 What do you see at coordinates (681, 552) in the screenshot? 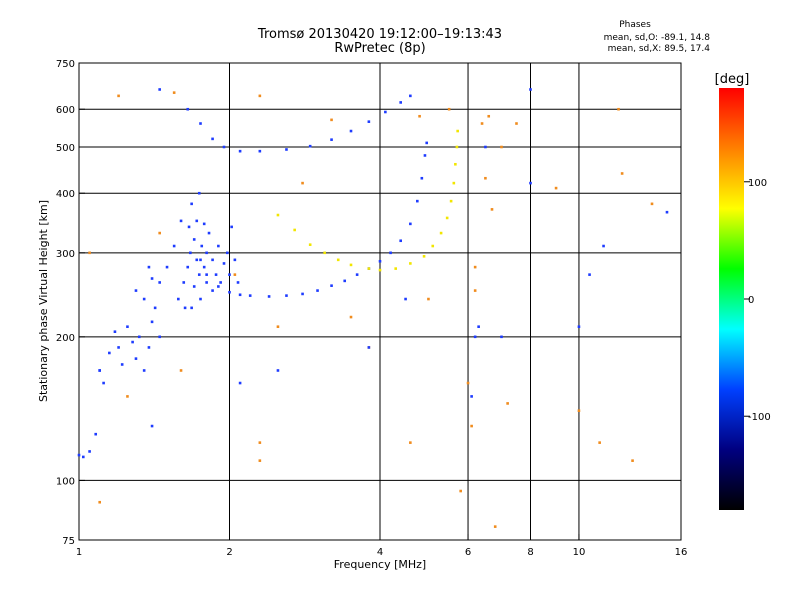
I see `x-tick-label: 16` at bounding box center [681, 552].